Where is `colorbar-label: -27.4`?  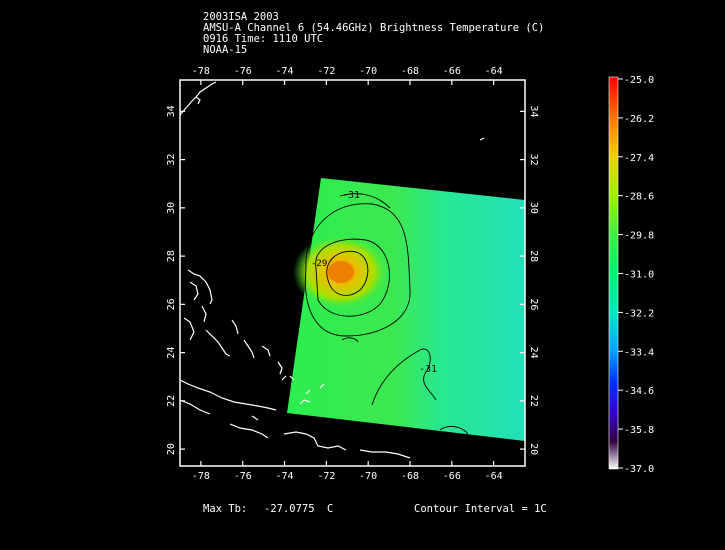 colorbar-label: -27.4 is located at coordinates (639, 158).